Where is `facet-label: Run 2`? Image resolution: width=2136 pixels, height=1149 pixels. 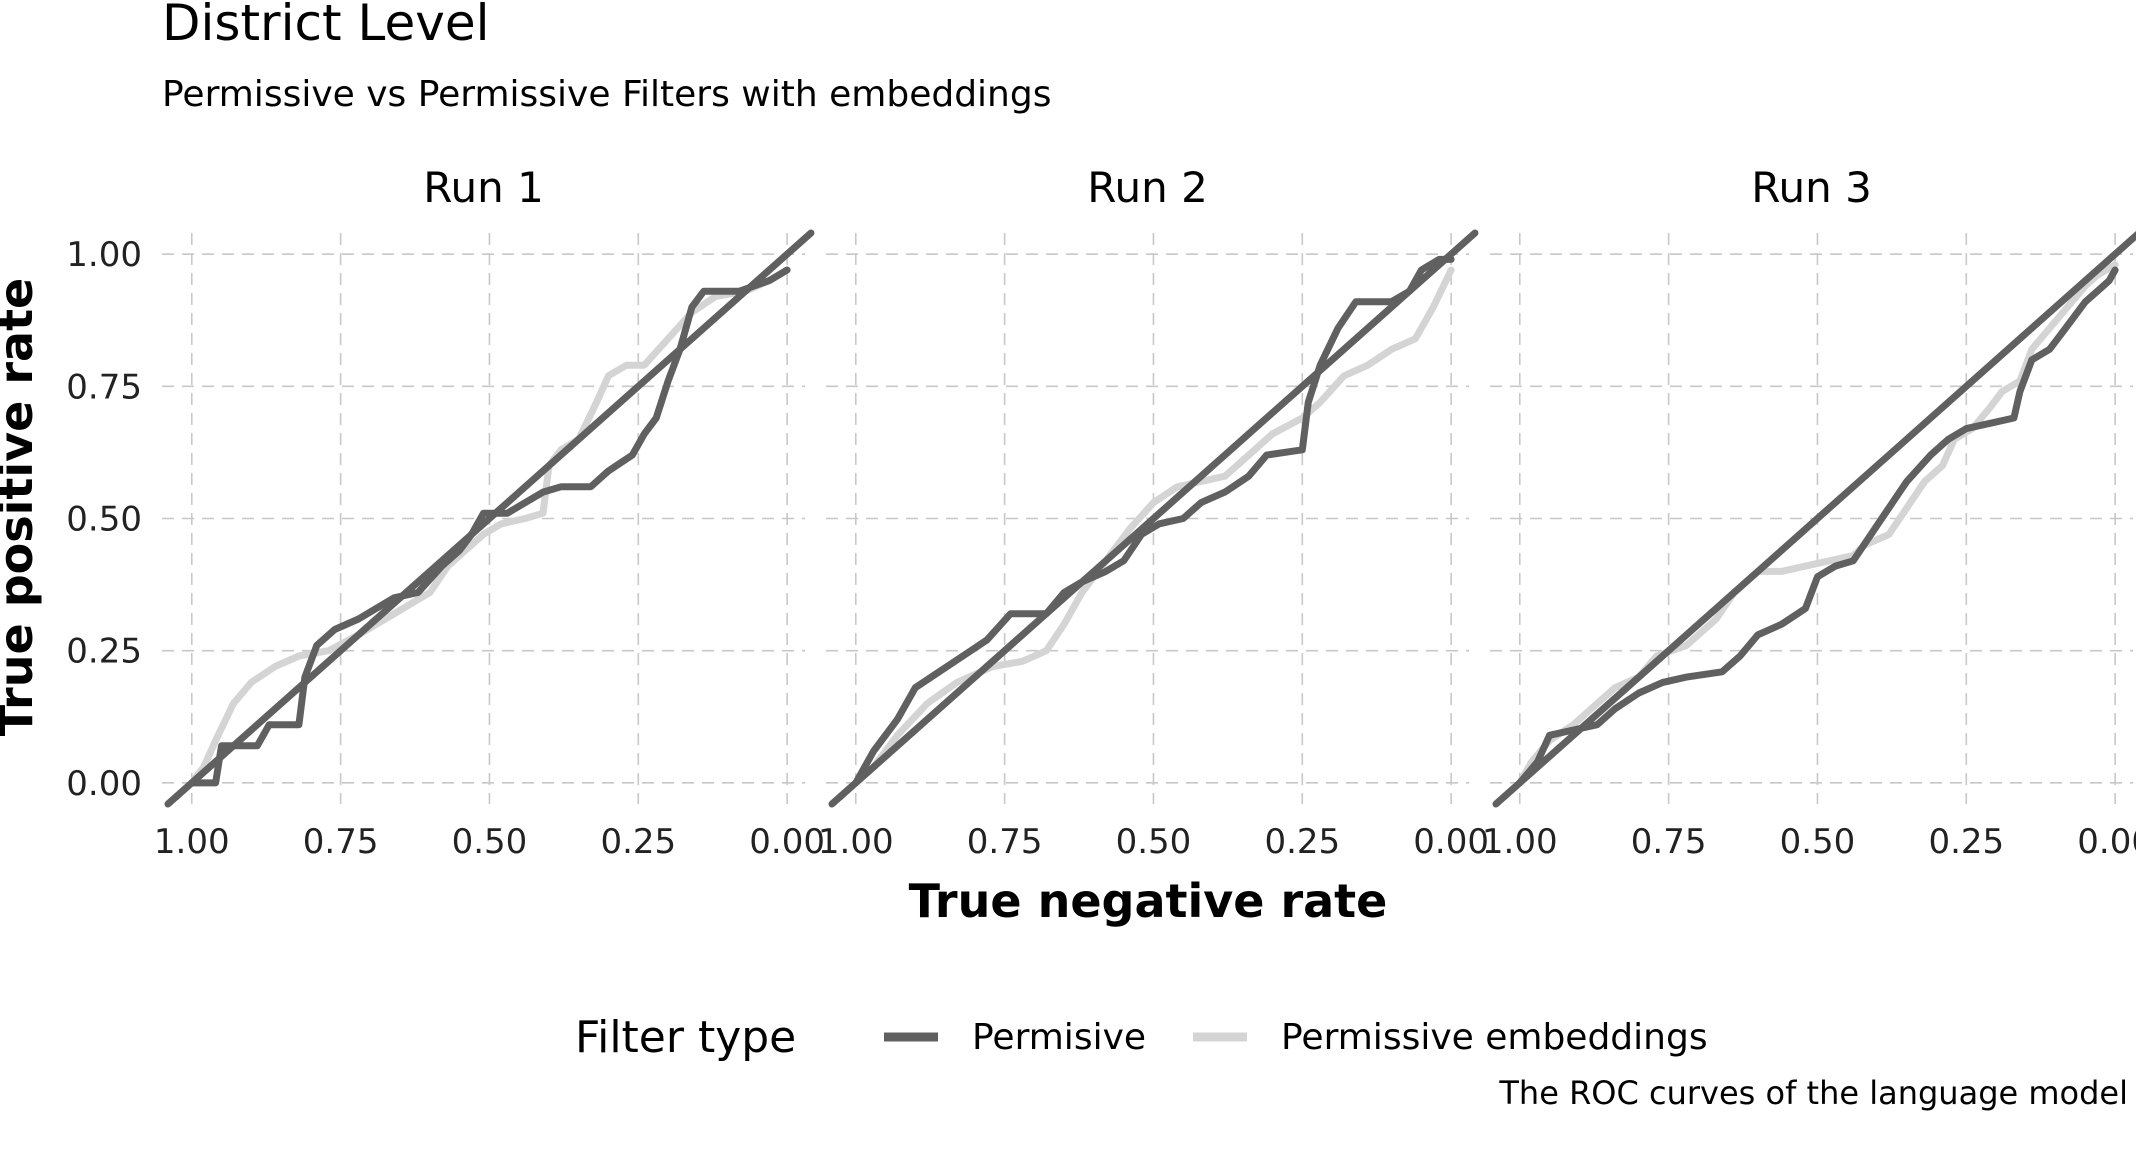
facet-label: Run 2 is located at coordinates (1147, 187).